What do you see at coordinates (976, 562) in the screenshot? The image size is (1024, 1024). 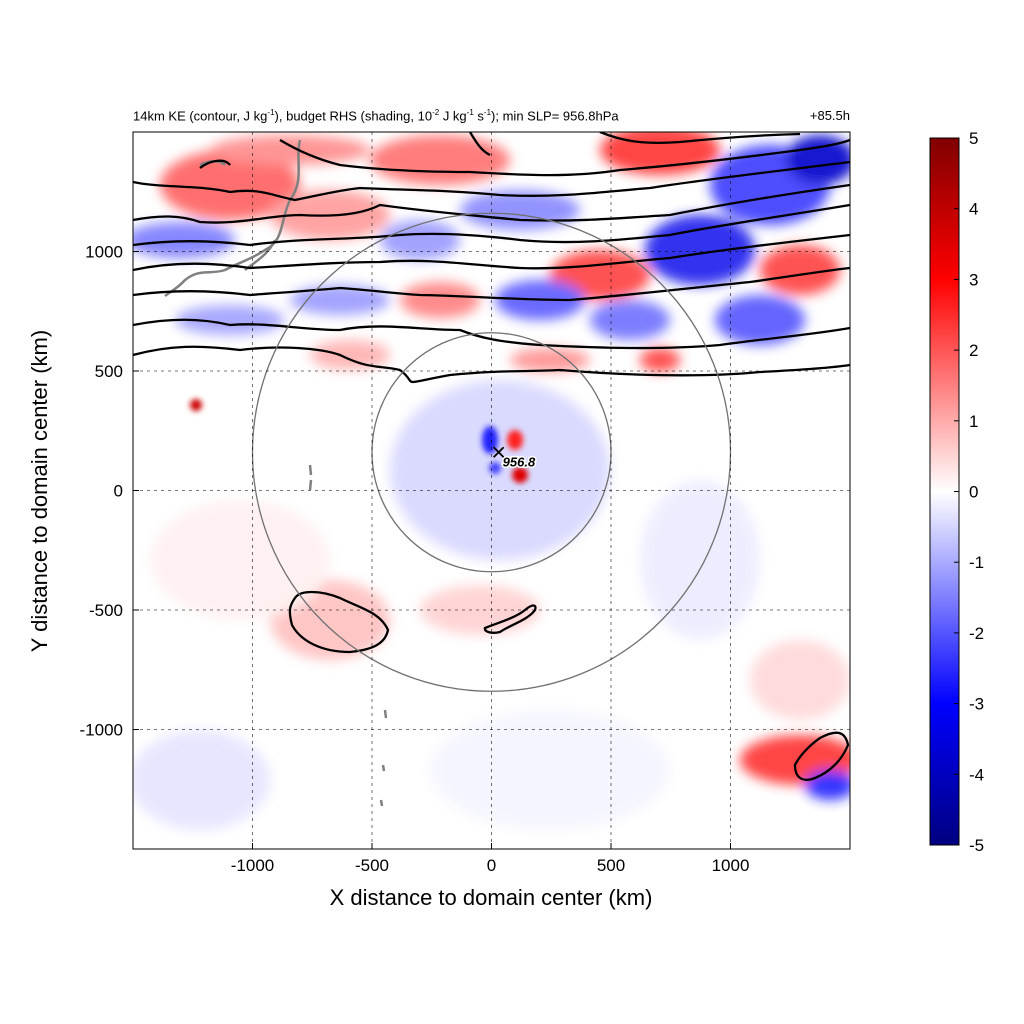 I see `colorbar-tick-label: -1` at bounding box center [976, 562].